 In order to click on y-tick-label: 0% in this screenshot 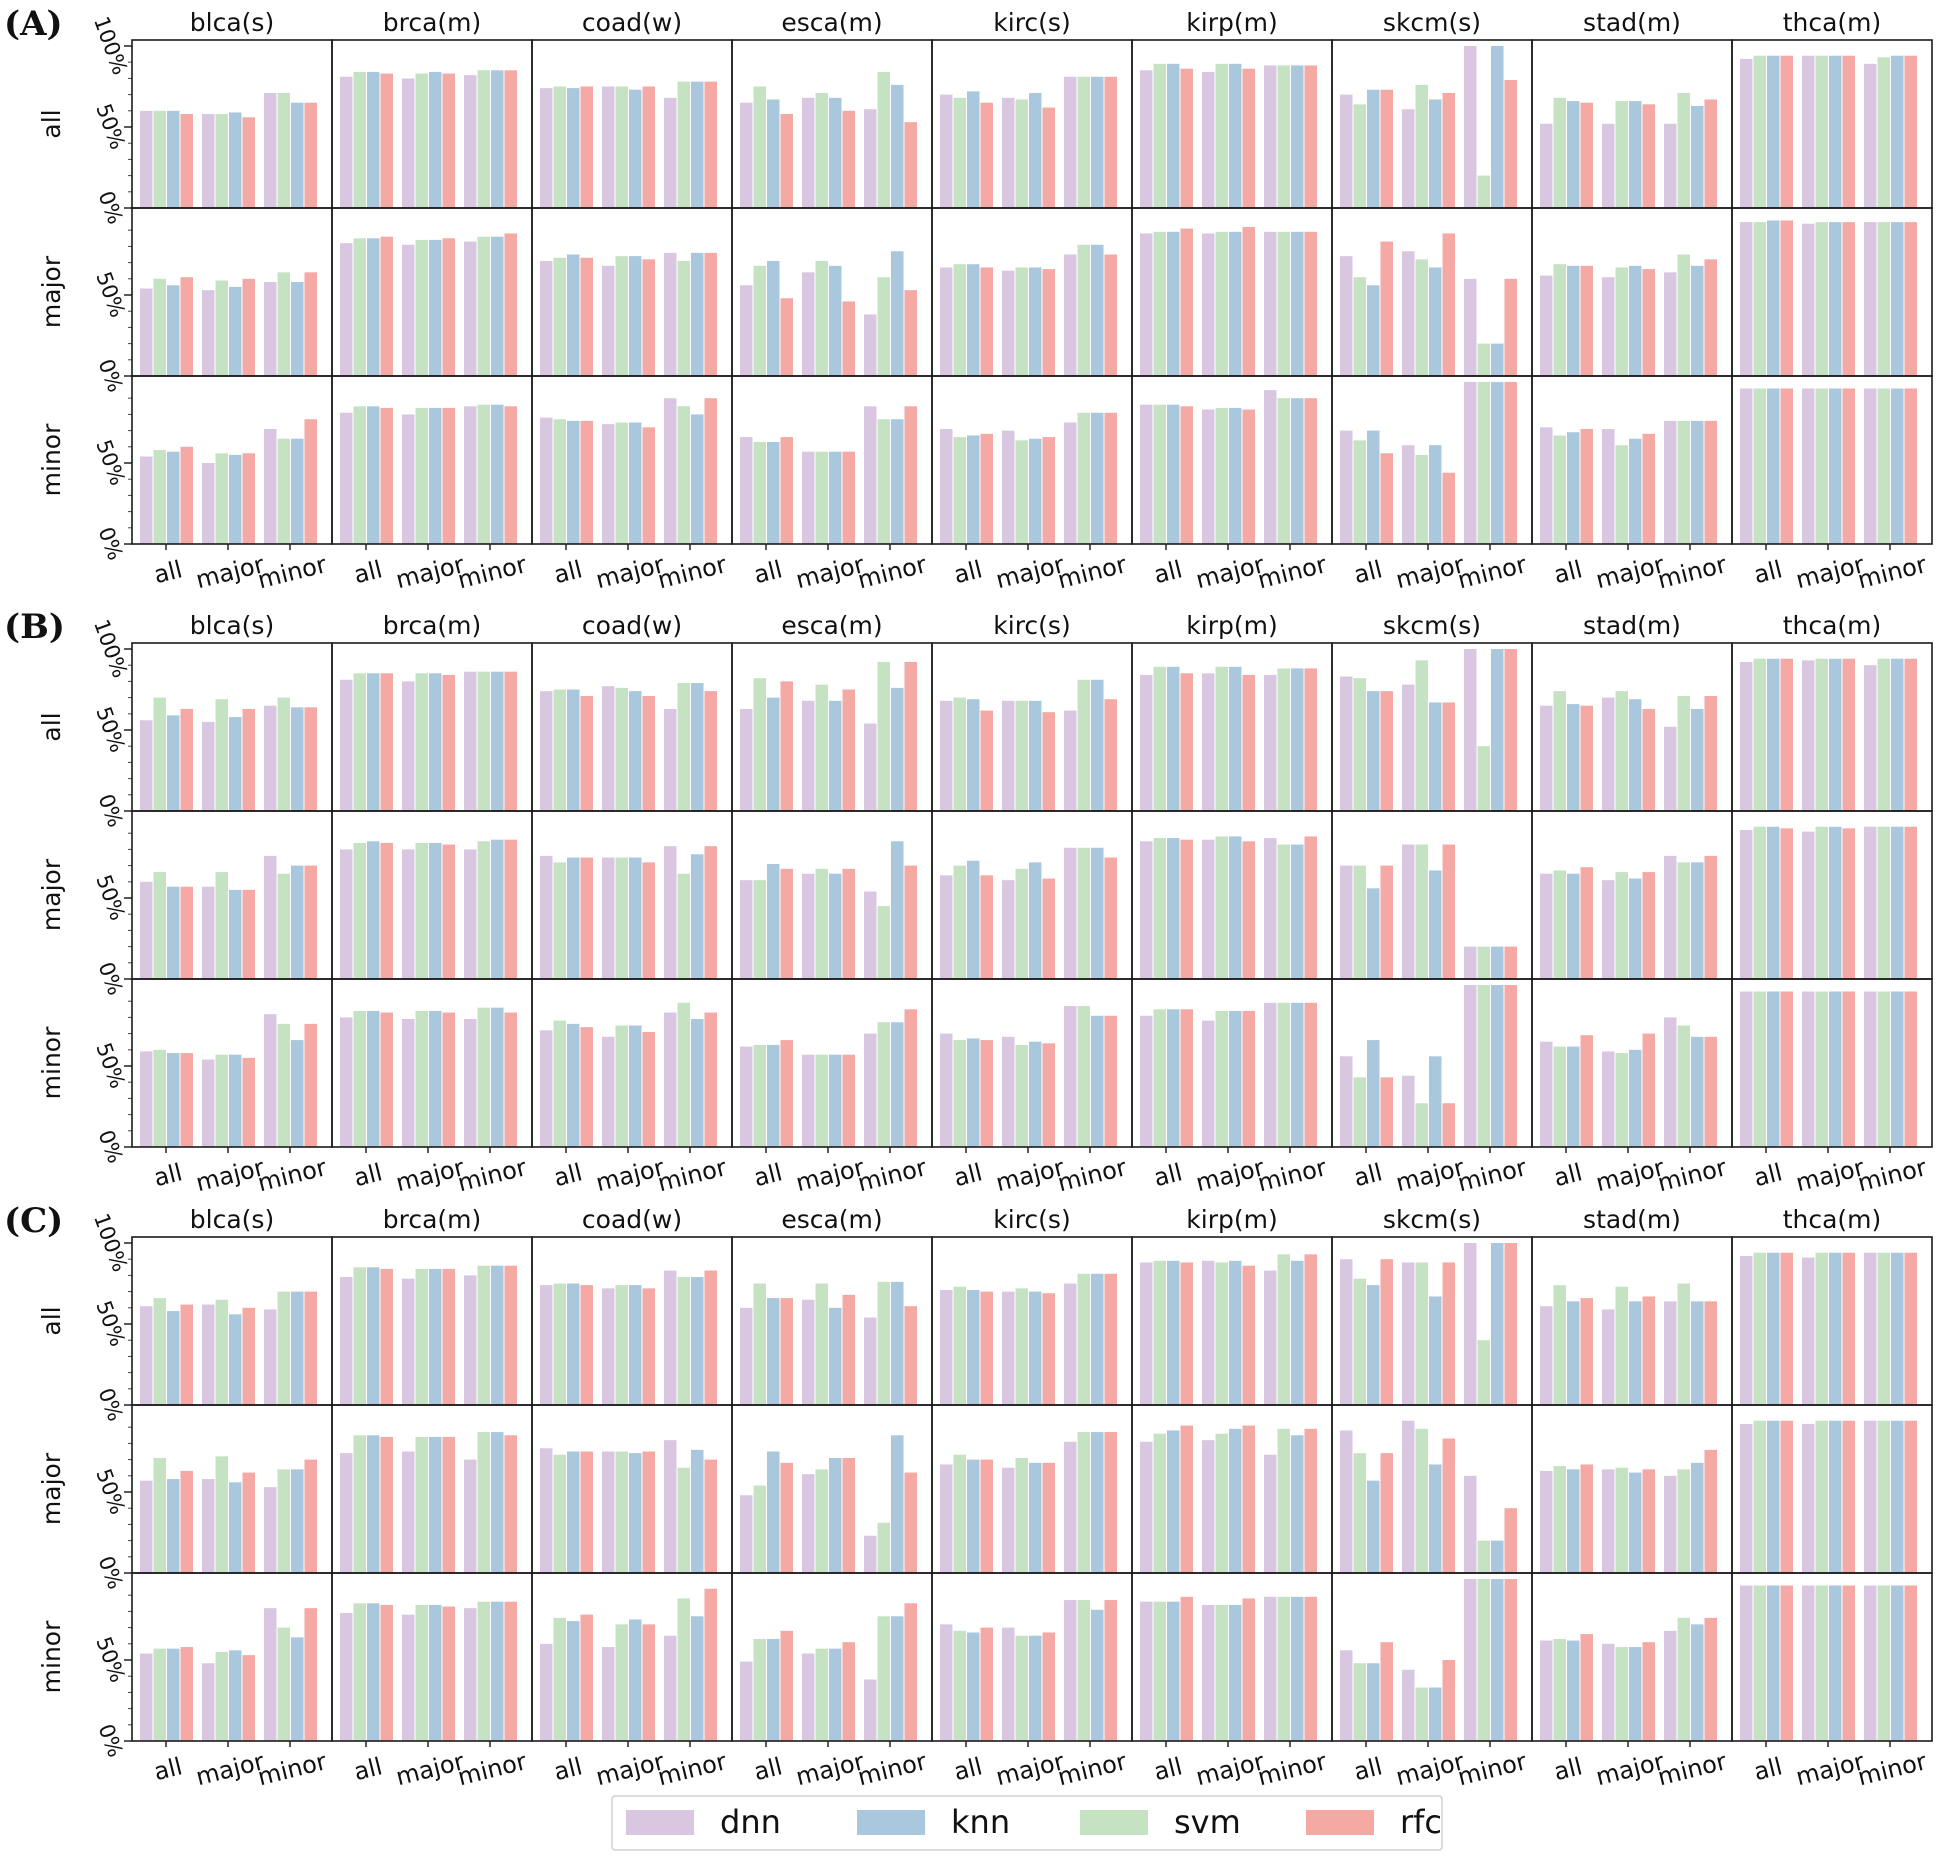, I will do `click(111, 376)`.